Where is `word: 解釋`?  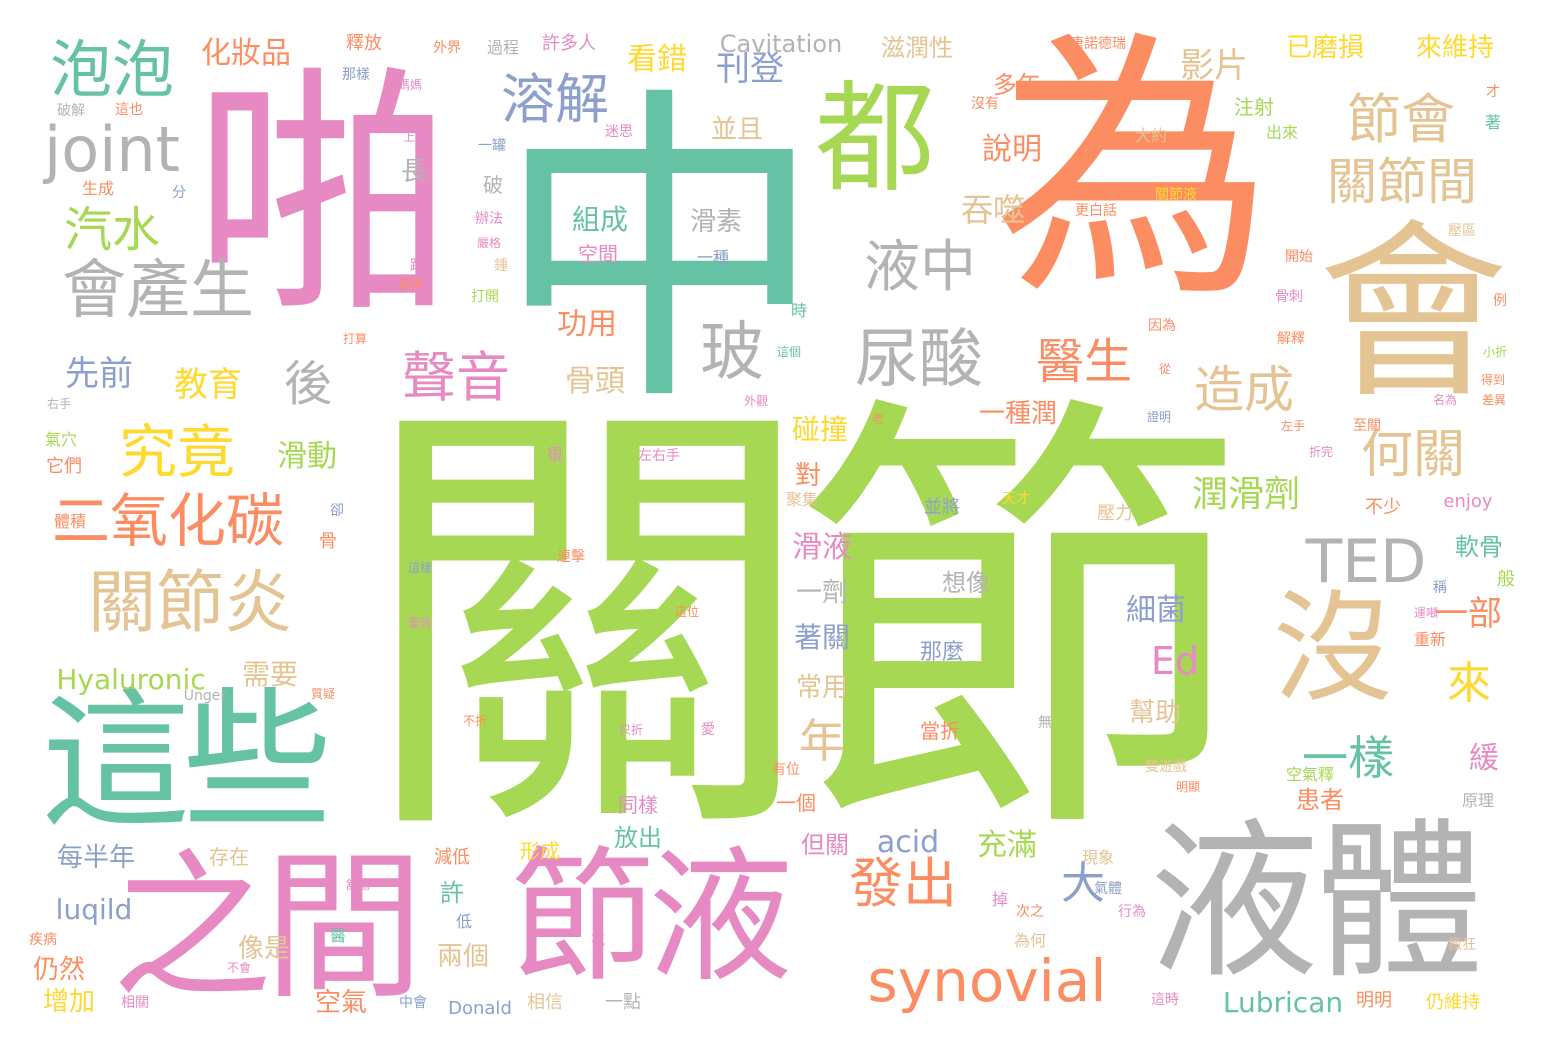 word: 解釋 is located at coordinates (1291, 339).